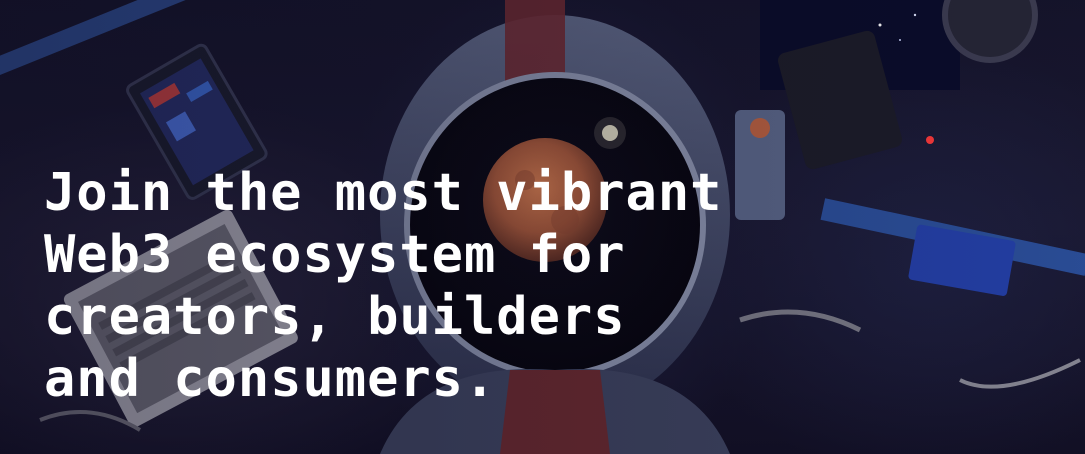  What do you see at coordinates (335, 317) in the screenshot?
I see `headline-line-3: creators, builders` at bounding box center [335, 317].